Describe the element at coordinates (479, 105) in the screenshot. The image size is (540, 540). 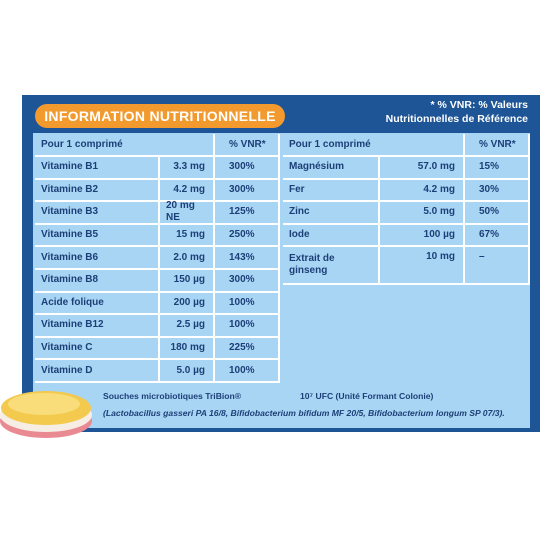
I see `note: * % VNR: % Valeurs` at that location.